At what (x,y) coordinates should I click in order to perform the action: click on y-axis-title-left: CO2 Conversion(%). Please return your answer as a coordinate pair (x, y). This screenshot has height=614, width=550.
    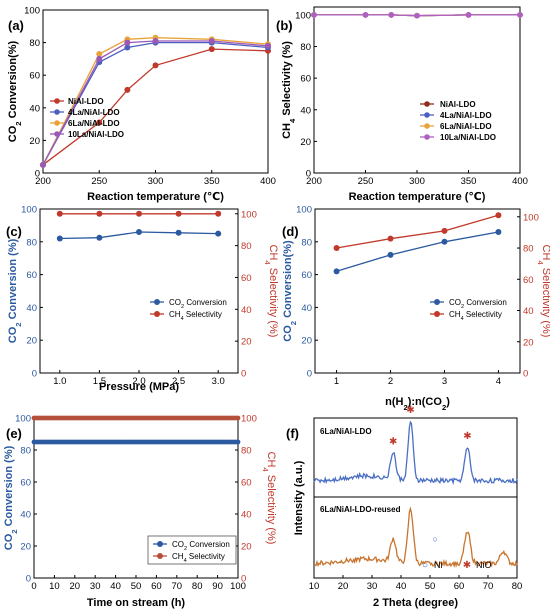
    Looking at the image, I should click on (290, 291).